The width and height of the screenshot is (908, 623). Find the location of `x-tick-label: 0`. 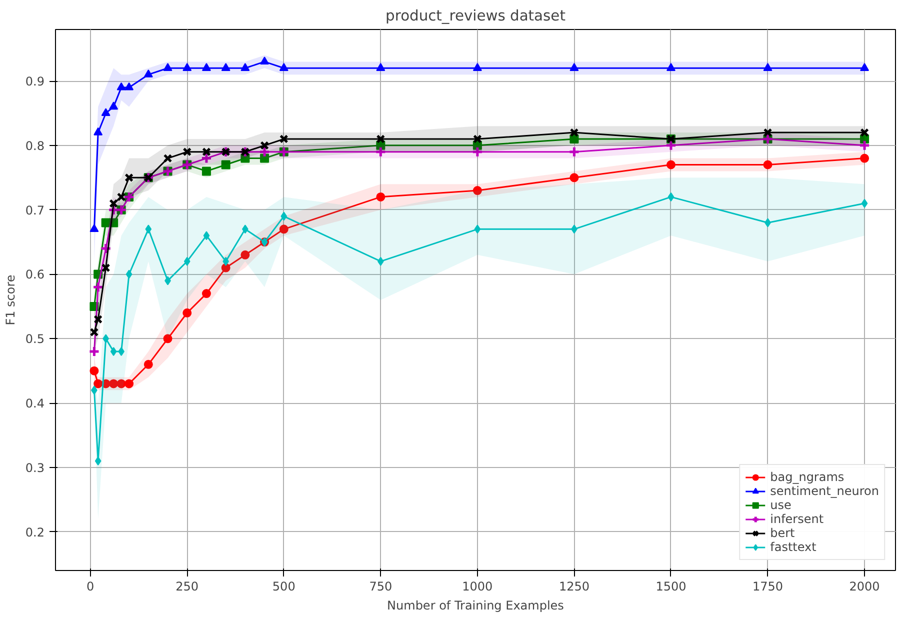

x-tick-label: 0 is located at coordinates (90, 587).